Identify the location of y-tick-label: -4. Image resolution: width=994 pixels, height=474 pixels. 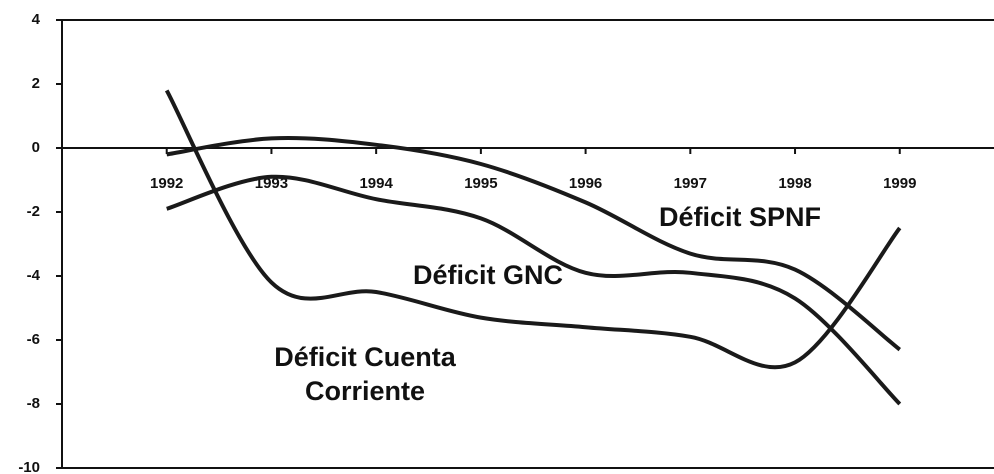
(34, 275).